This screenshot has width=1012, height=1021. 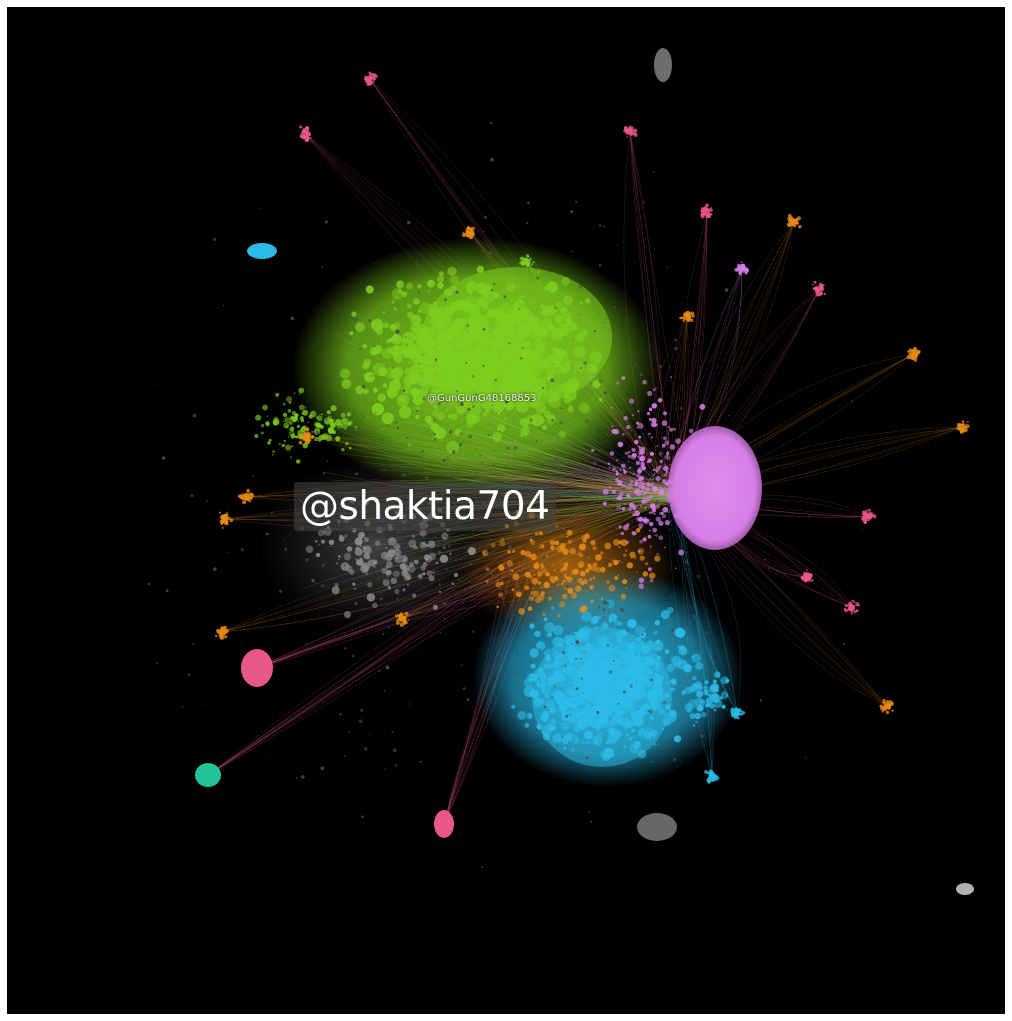 I want to click on pink-cluster-node, so click(x=257, y=668).